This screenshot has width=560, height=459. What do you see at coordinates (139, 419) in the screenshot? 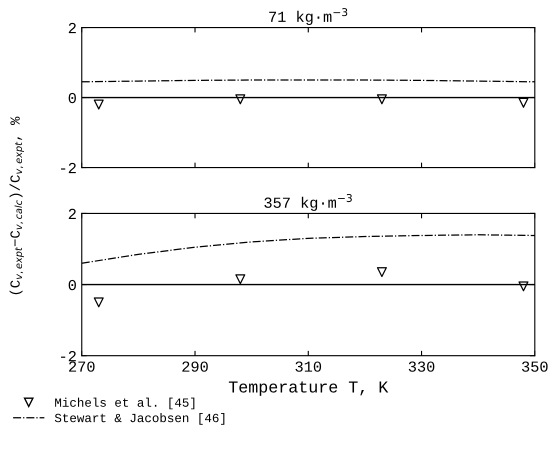
I see `legend-label: Stewart & Jacobsen [46]` at bounding box center [139, 419].